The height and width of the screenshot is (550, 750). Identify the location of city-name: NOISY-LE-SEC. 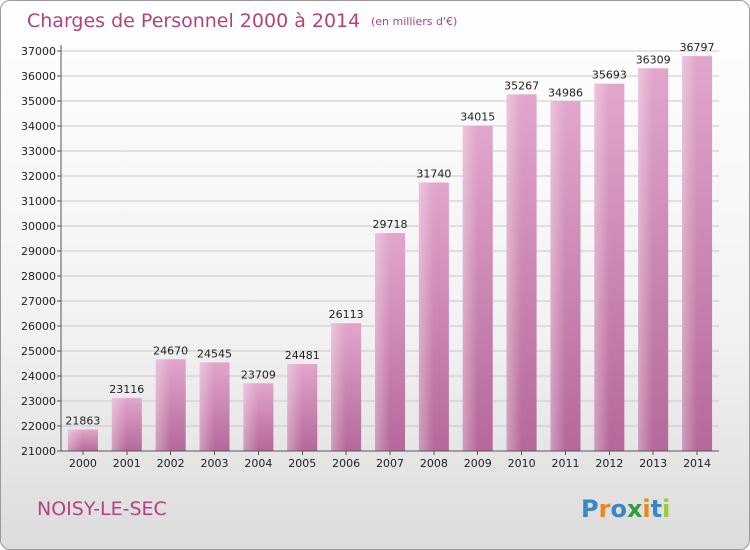
(102, 509).